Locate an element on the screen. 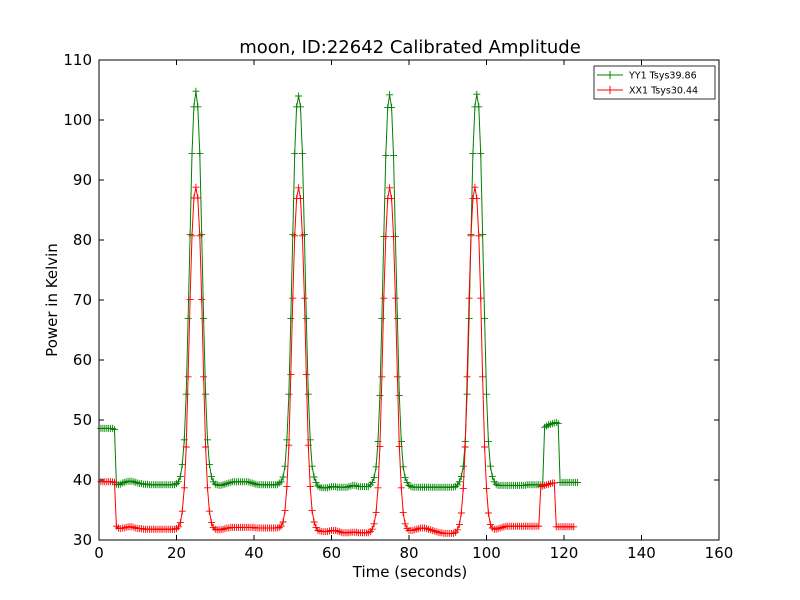 This screenshot has width=800, height=600. legend-marker is located at coordinates (610, 90).